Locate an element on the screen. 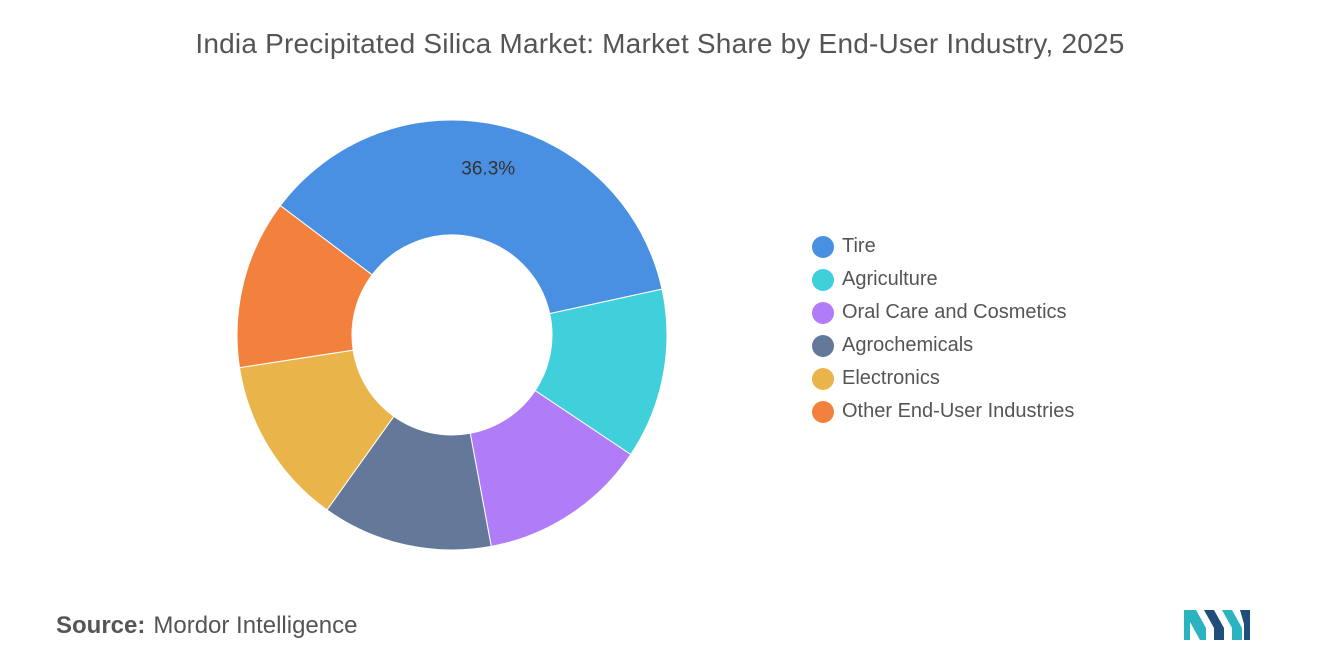 The height and width of the screenshot is (665, 1320). legend-item: Oral Care and Cosmetics is located at coordinates (943, 312).